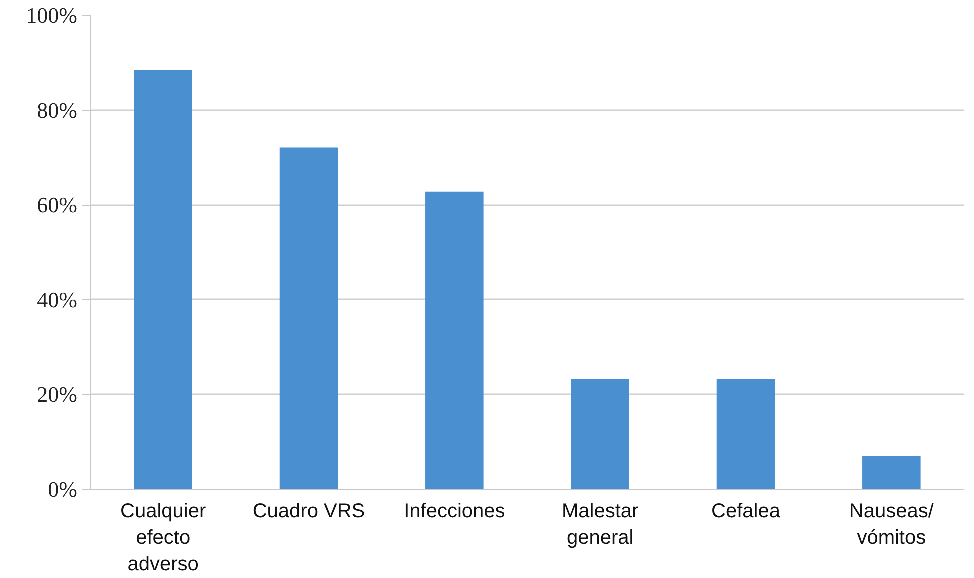 The width and height of the screenshot is (974, 578). I want to click on y-tick-label: 60%, so click(57, 205).